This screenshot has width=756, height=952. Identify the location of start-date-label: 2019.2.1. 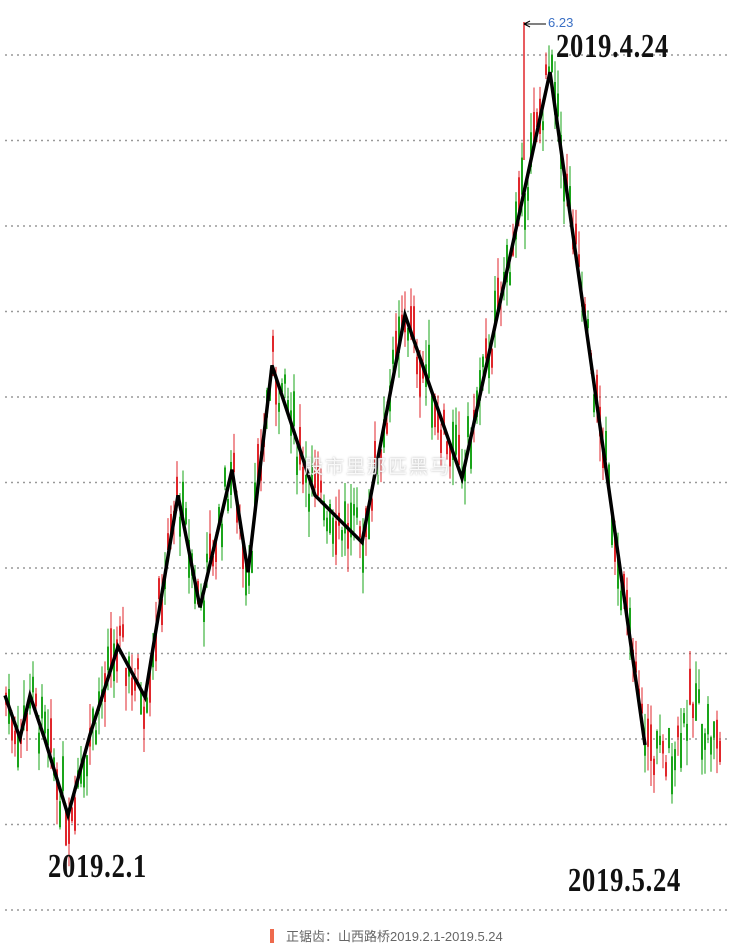
(98, 866).